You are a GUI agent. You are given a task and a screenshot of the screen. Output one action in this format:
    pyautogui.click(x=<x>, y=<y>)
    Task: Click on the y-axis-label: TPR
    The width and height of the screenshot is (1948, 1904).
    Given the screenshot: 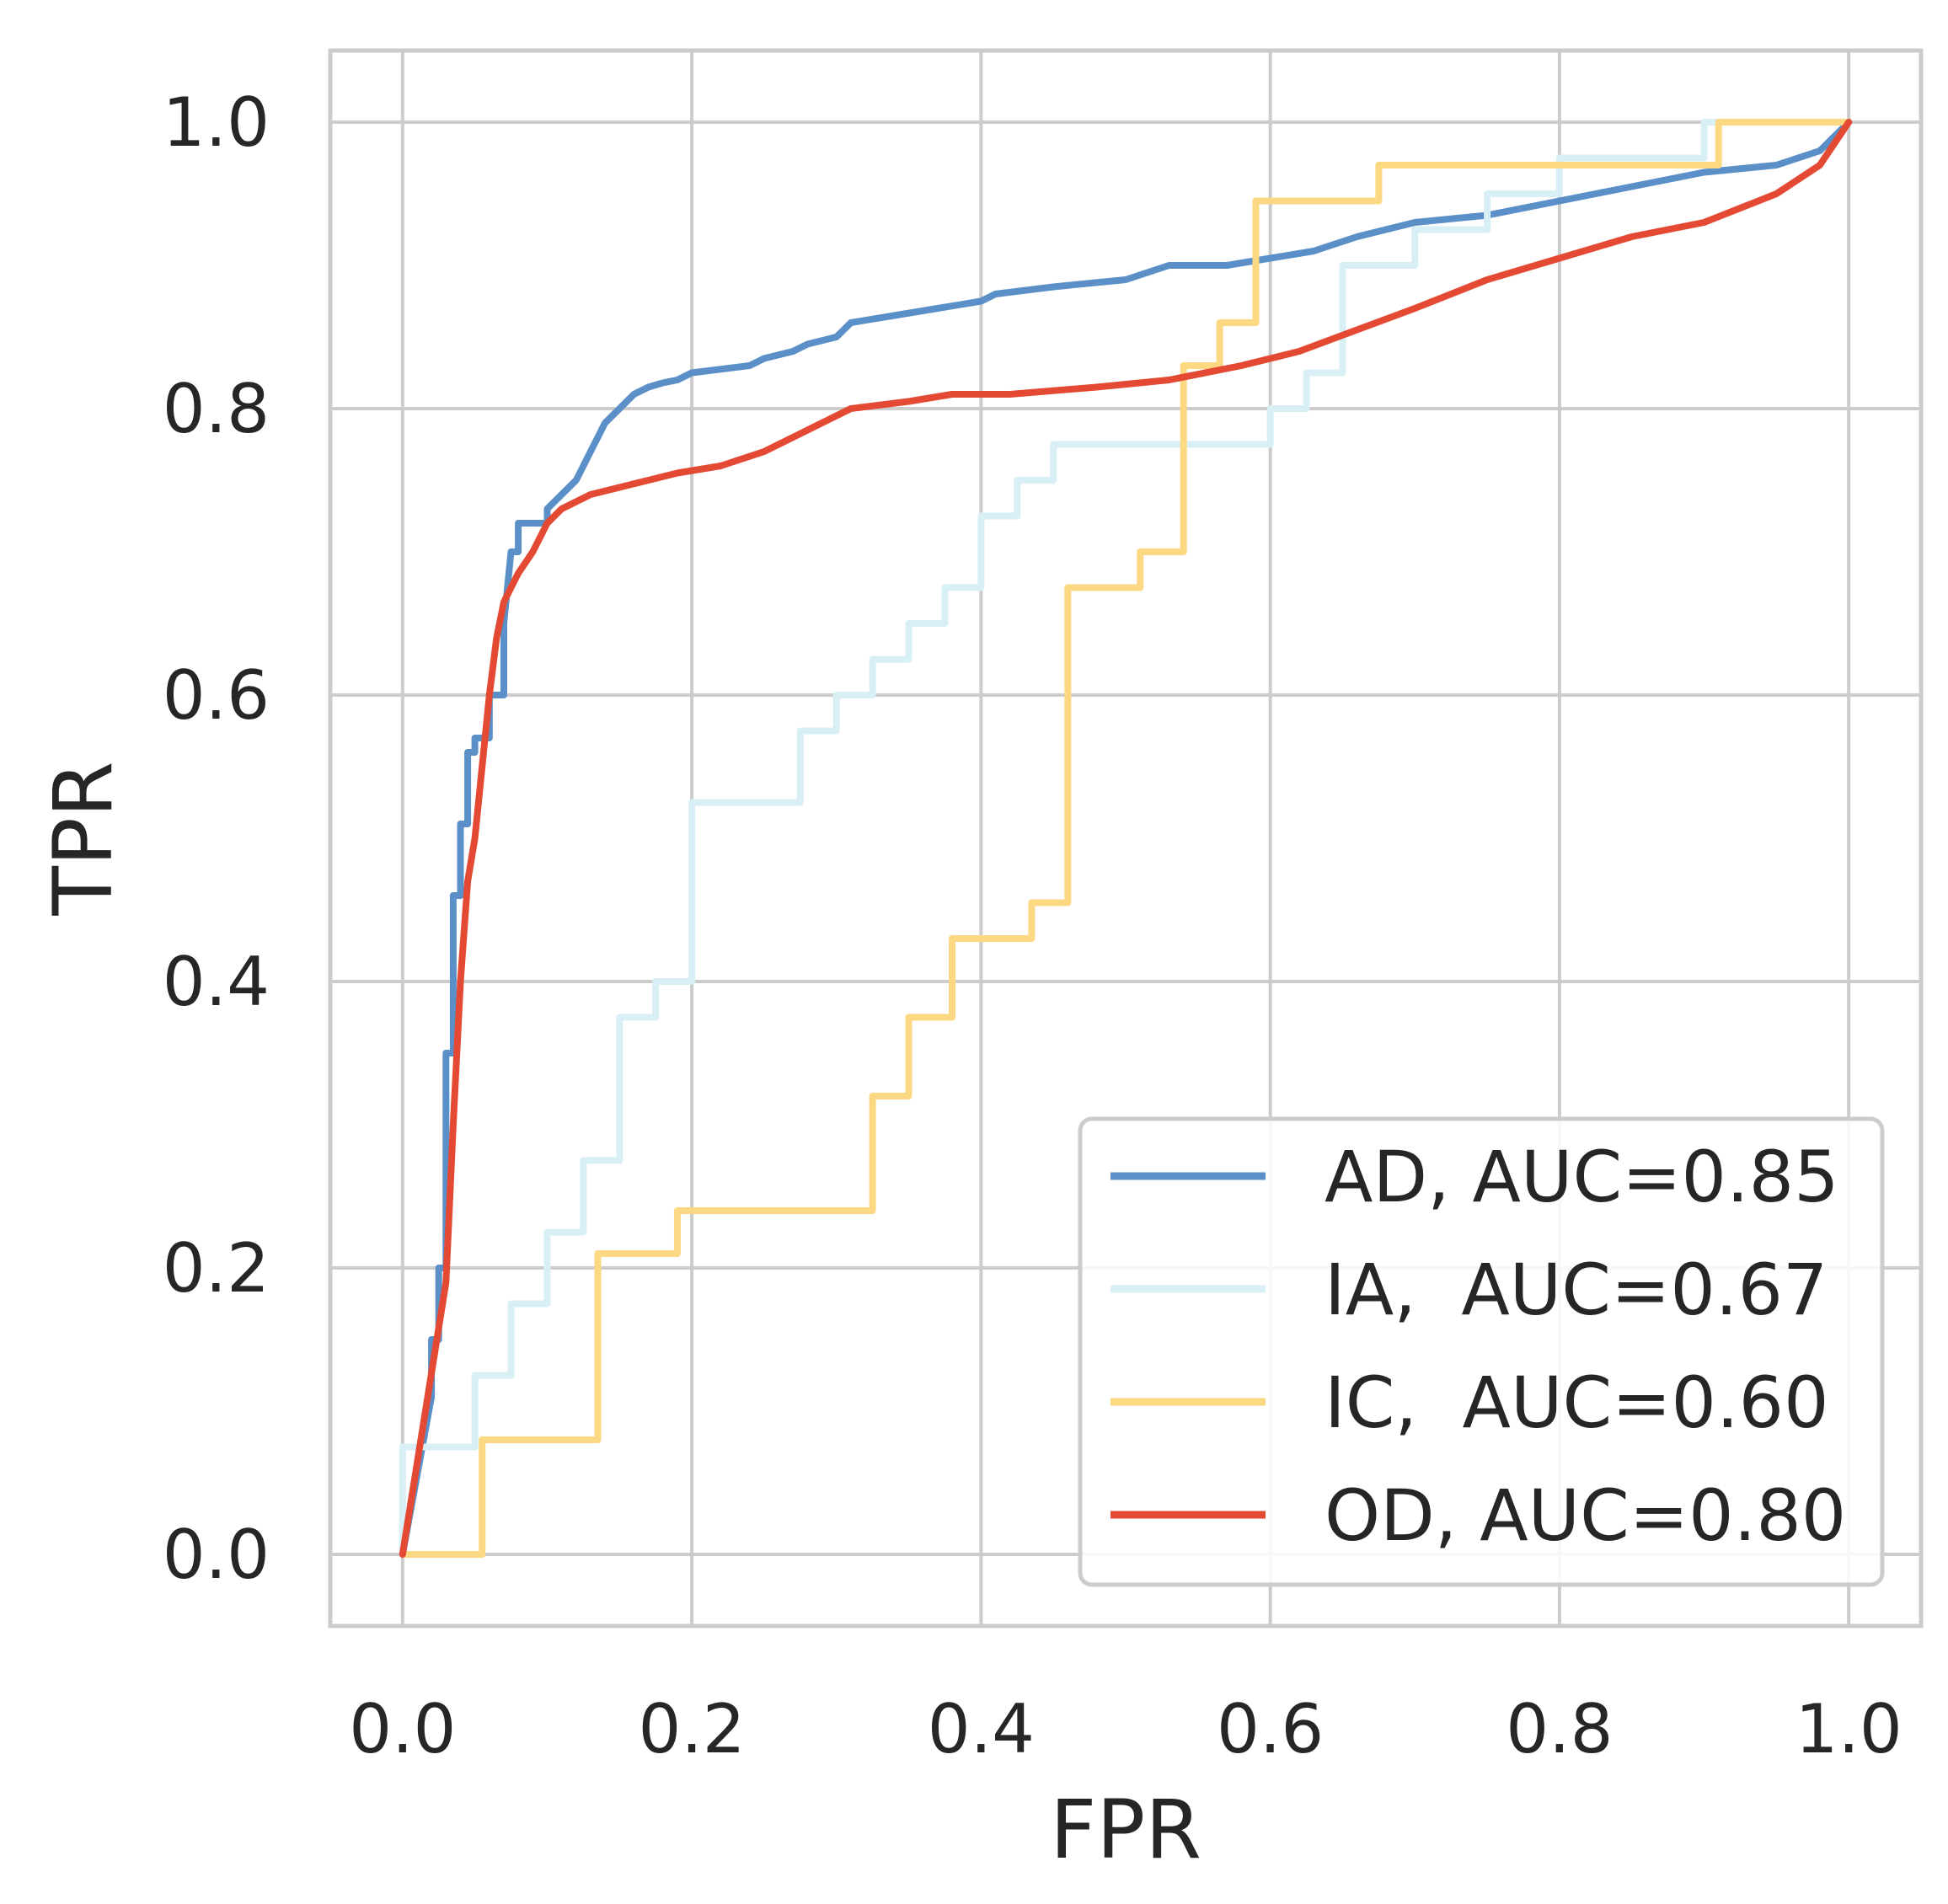 What is the action you would take?
    pyautogui.click(x=83, y=839)
    